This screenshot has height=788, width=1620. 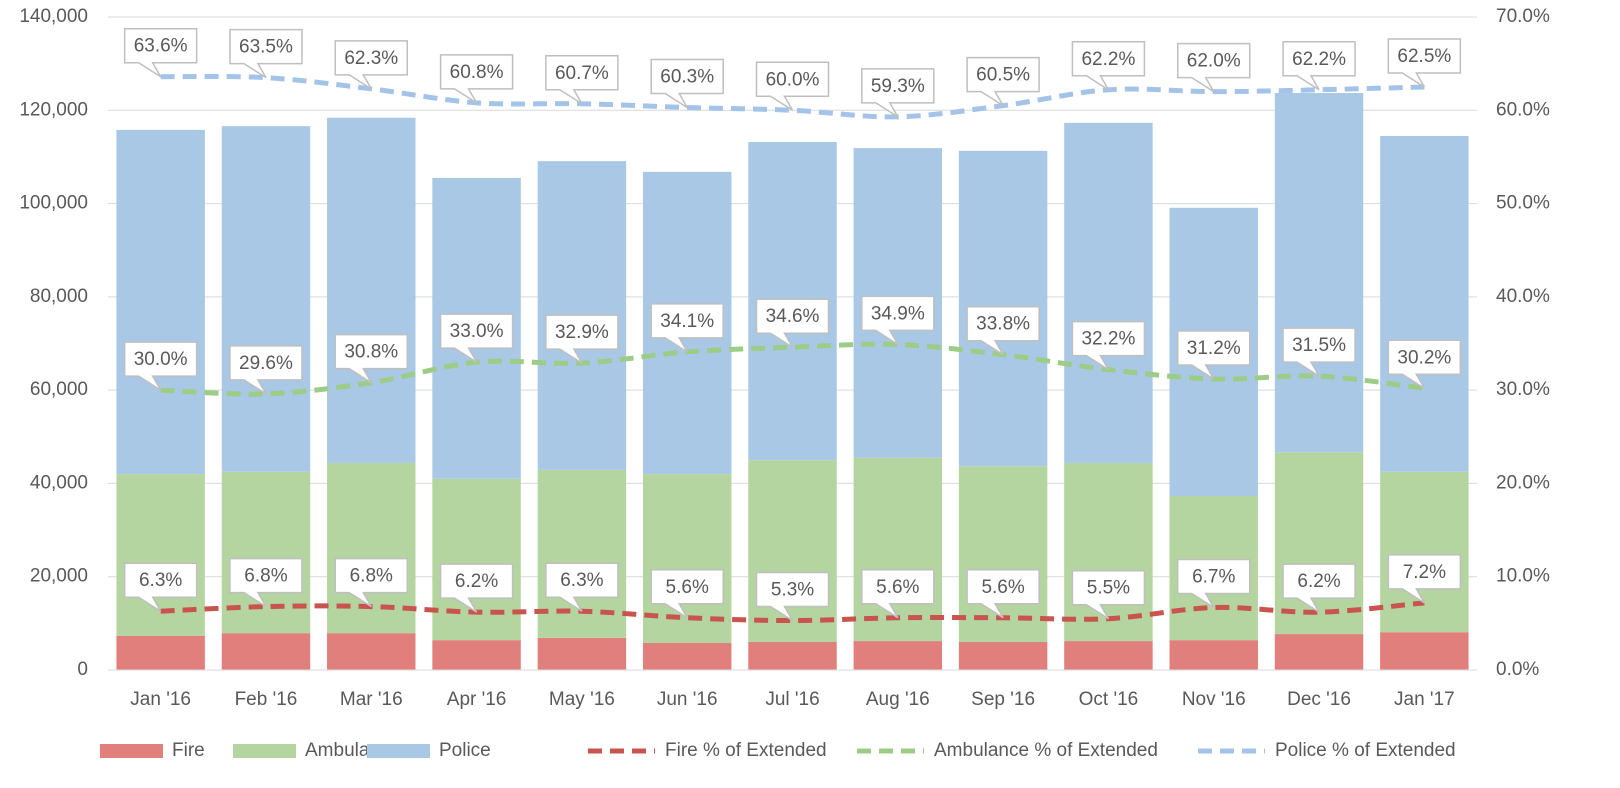 I want to click on x-tick-label: Dec '16, so click(x=1319, y=699).